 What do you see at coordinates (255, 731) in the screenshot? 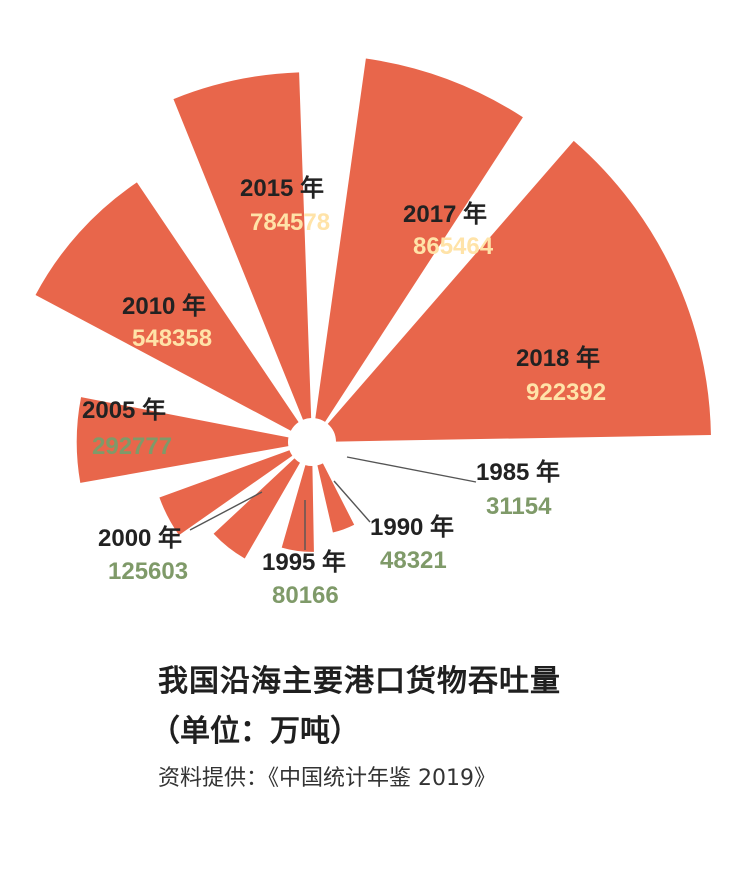
I see `chart-unit: （单位：万吨）` at bounding box center [255, 731].